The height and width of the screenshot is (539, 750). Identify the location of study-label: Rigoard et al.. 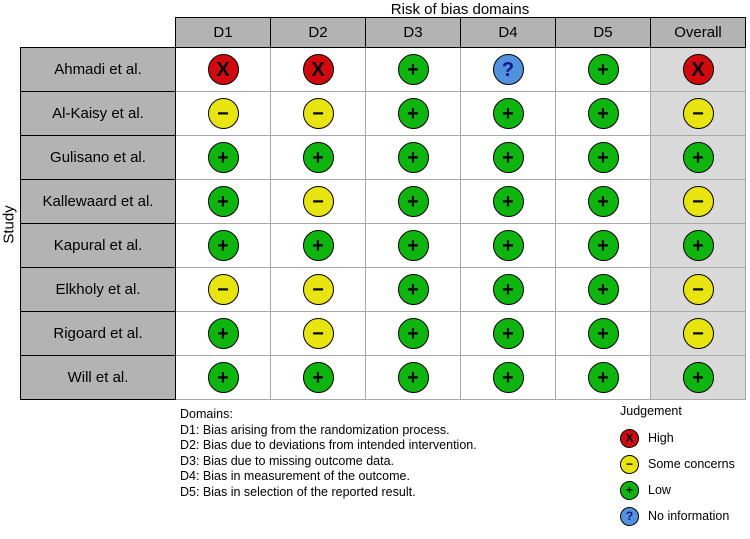
(98, 333).